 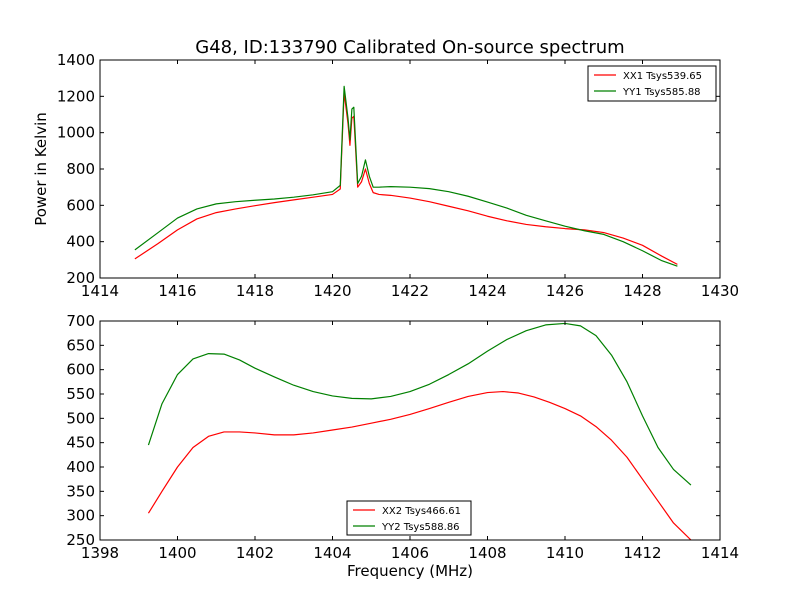 What do you see at coordinates (332, 553) in the screenshot?
I see `x-tick-label: 1404` at bounding box center [332, 553].